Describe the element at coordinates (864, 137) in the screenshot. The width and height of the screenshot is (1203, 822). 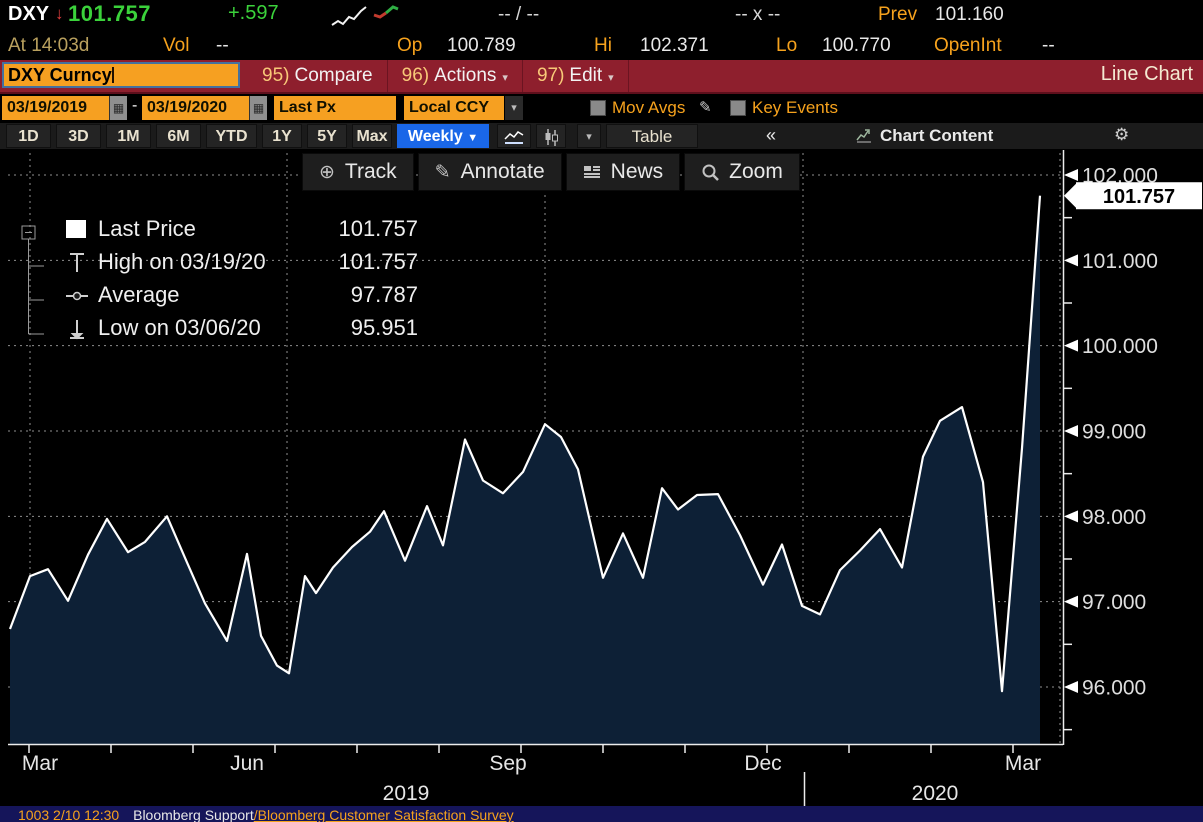
I see `chart-content-icon` at that location.